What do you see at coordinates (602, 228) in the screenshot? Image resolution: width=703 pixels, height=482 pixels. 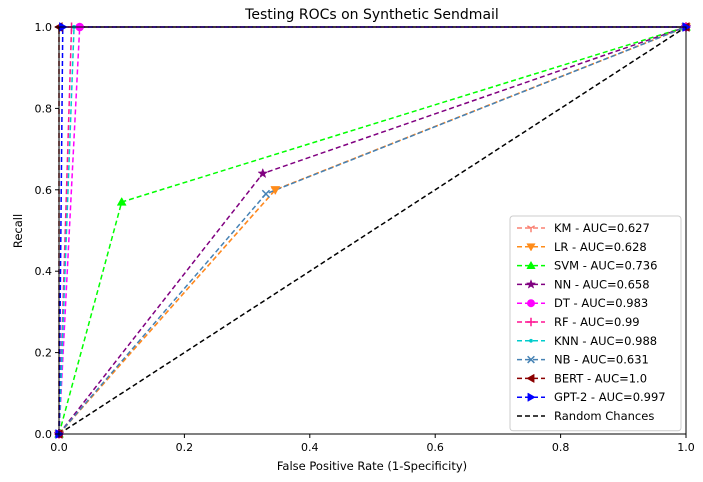 I see `legend-label: KM - AUC=0.627` at bounding box center [602, 228].